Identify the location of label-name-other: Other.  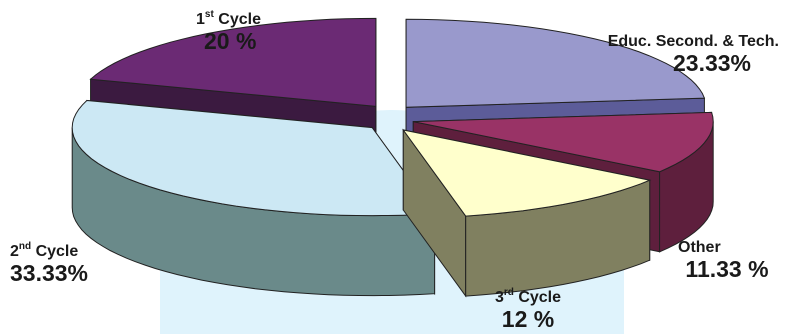
(699, 247).